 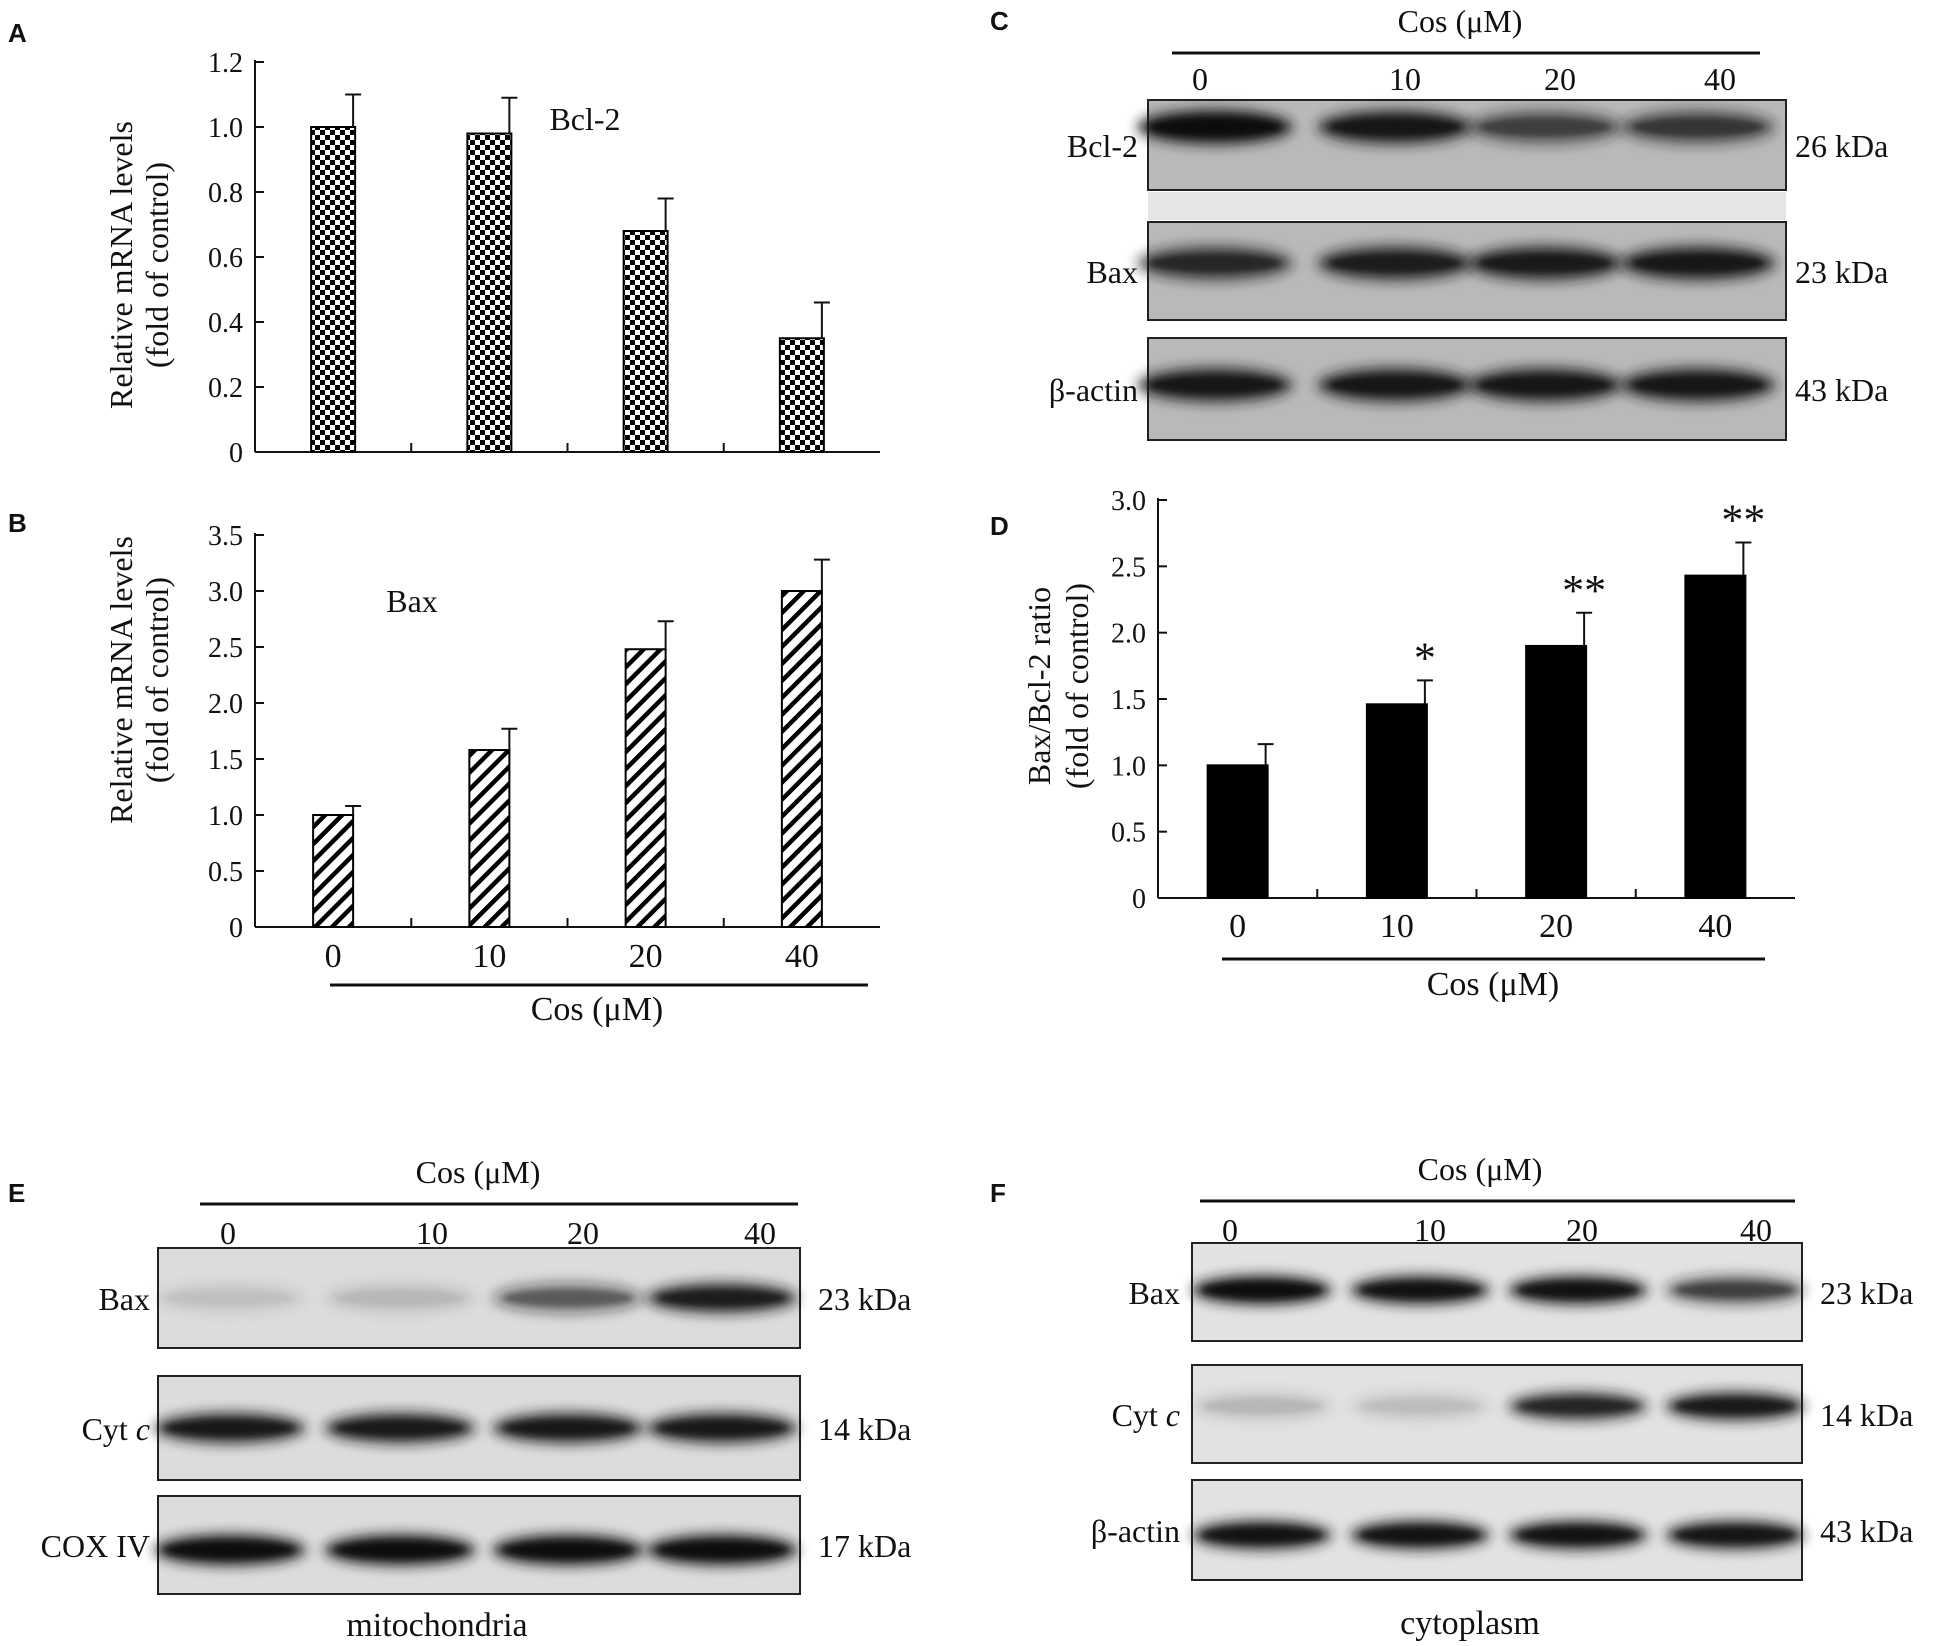 I want to click on blot-f-protein-label: Cyt c, so click(x=1146, y=1415).